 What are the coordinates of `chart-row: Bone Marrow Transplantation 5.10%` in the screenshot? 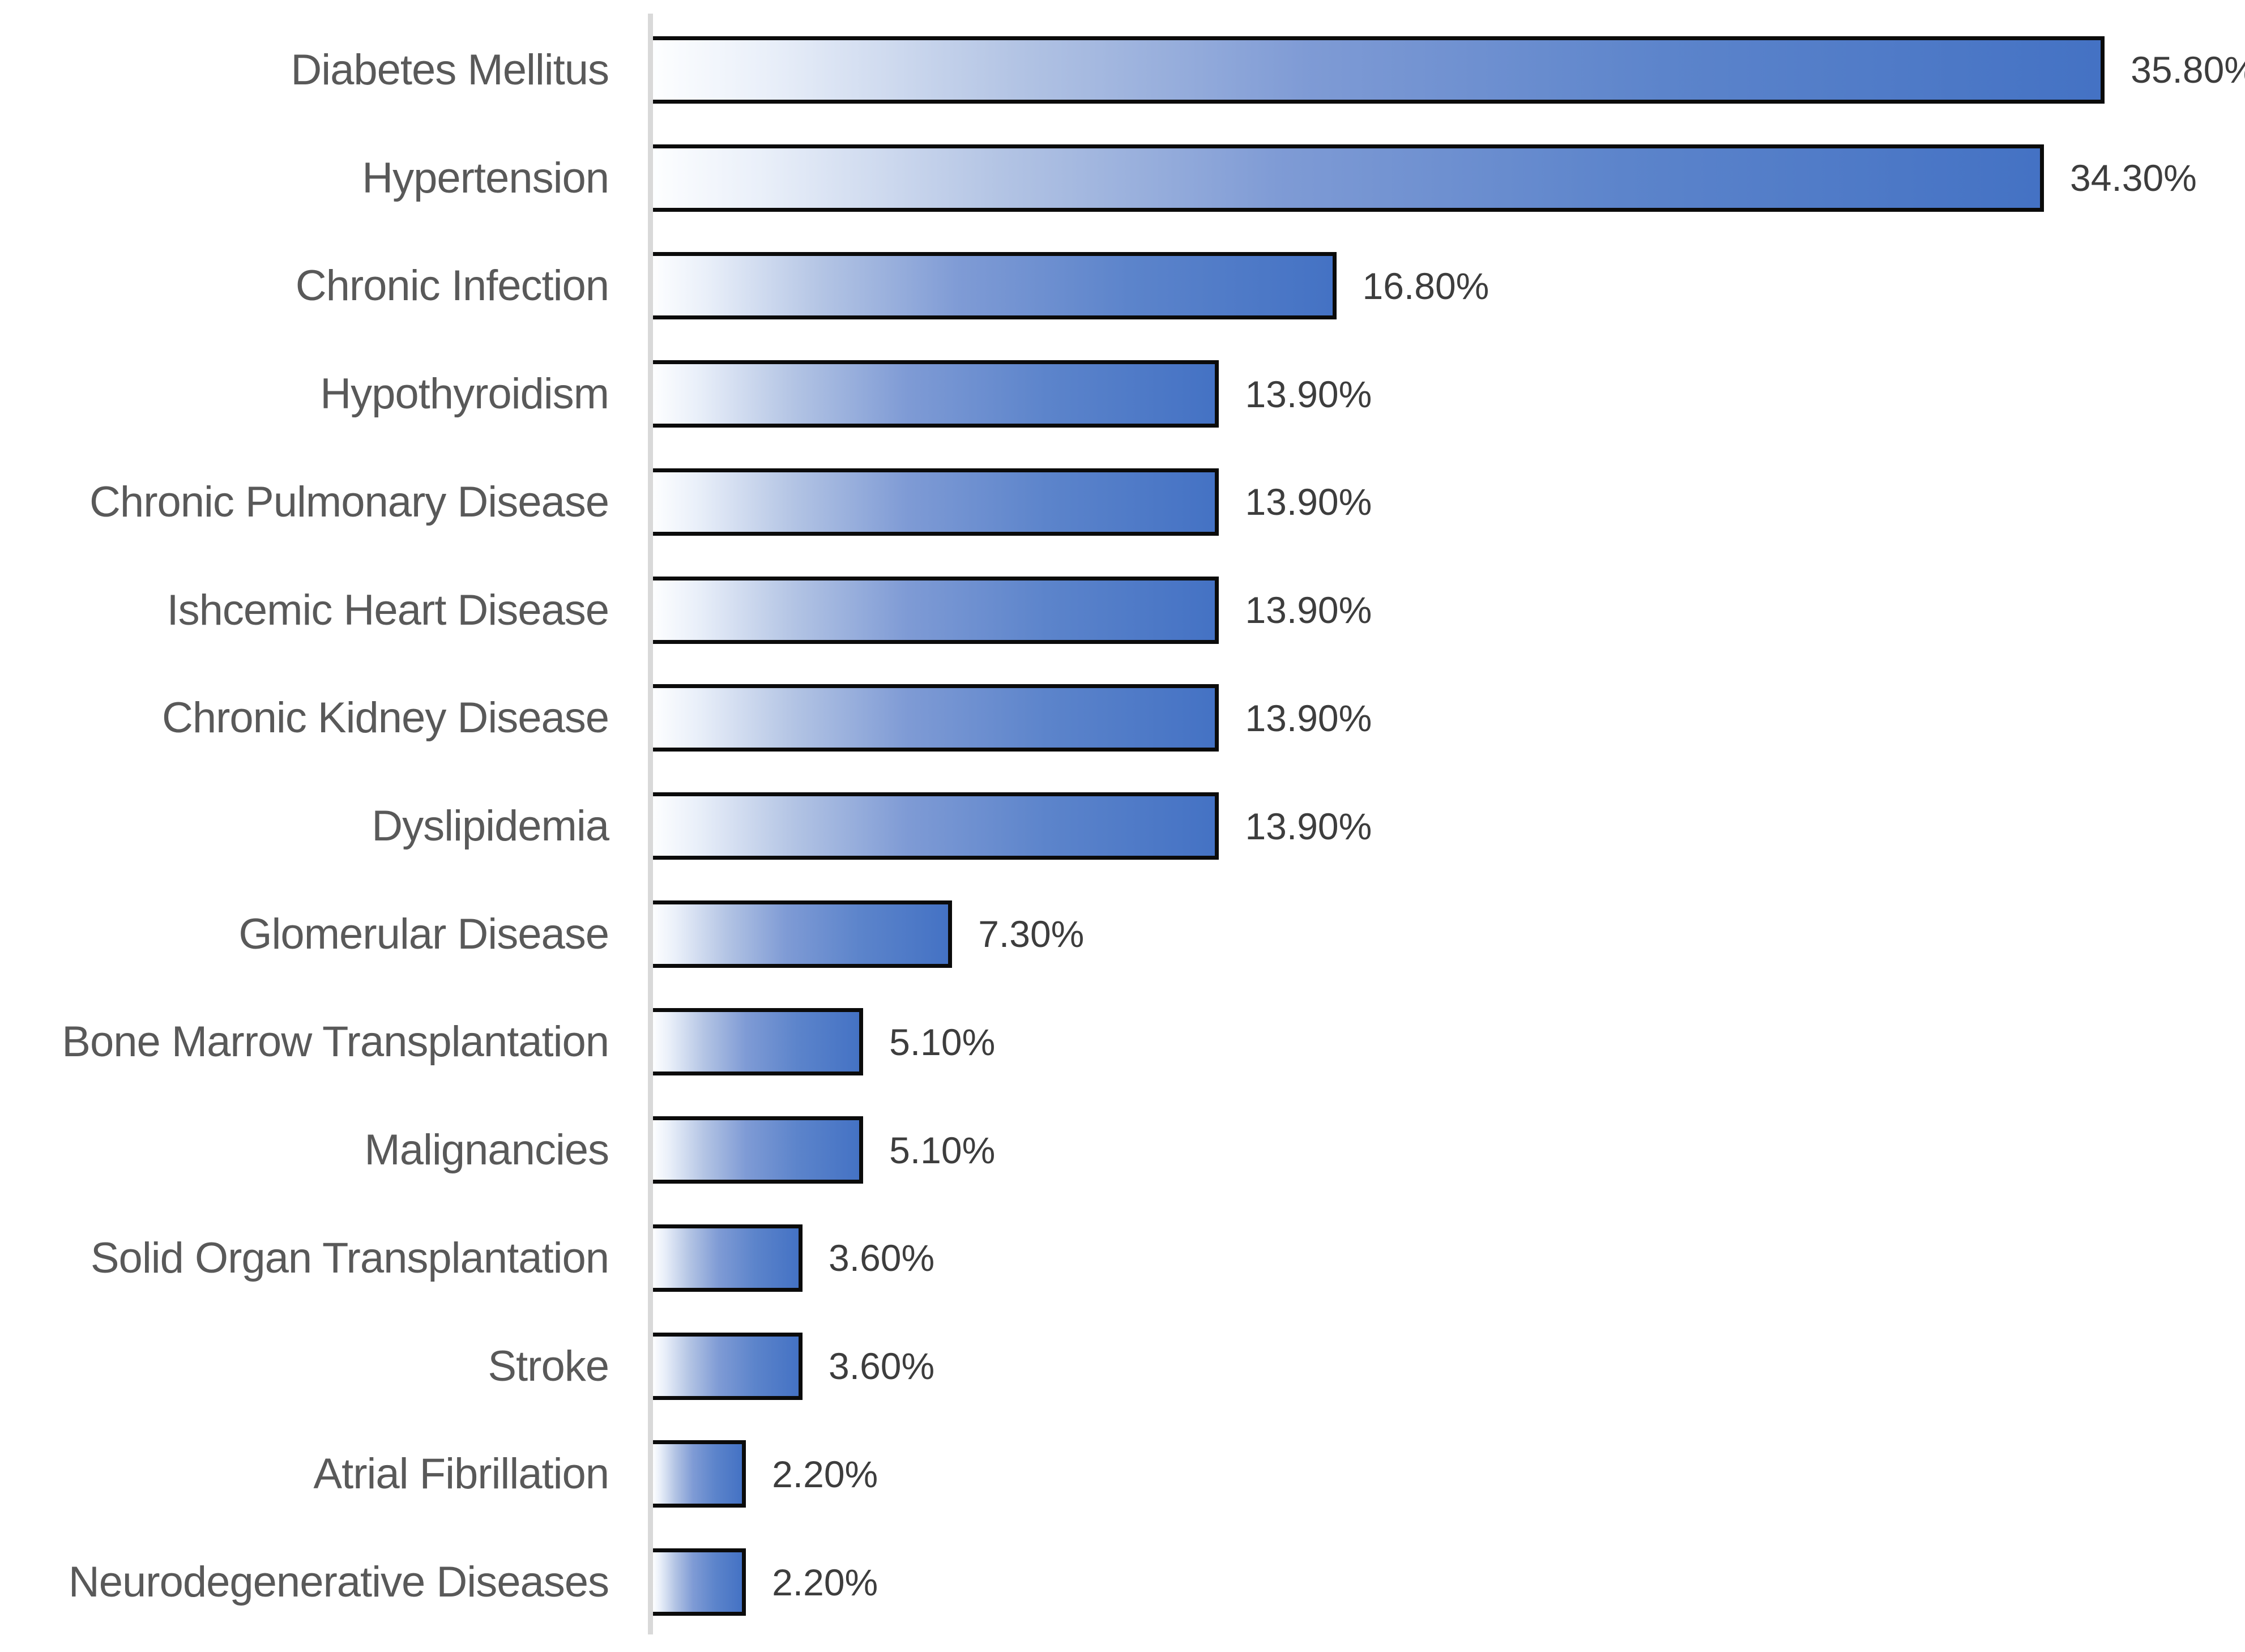 It's located at (1122, 1042).